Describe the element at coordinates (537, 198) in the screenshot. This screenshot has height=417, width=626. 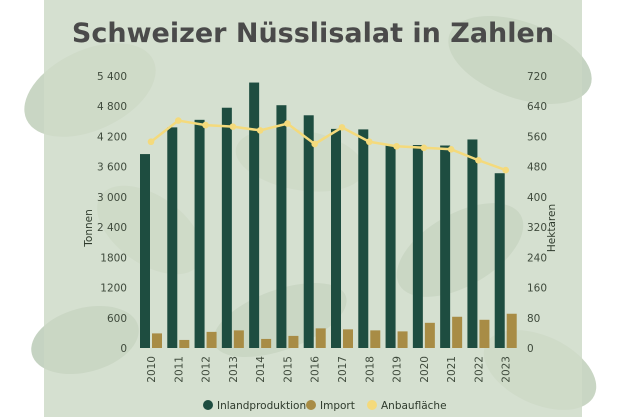
I see `right-tick-label: 400` at that location.